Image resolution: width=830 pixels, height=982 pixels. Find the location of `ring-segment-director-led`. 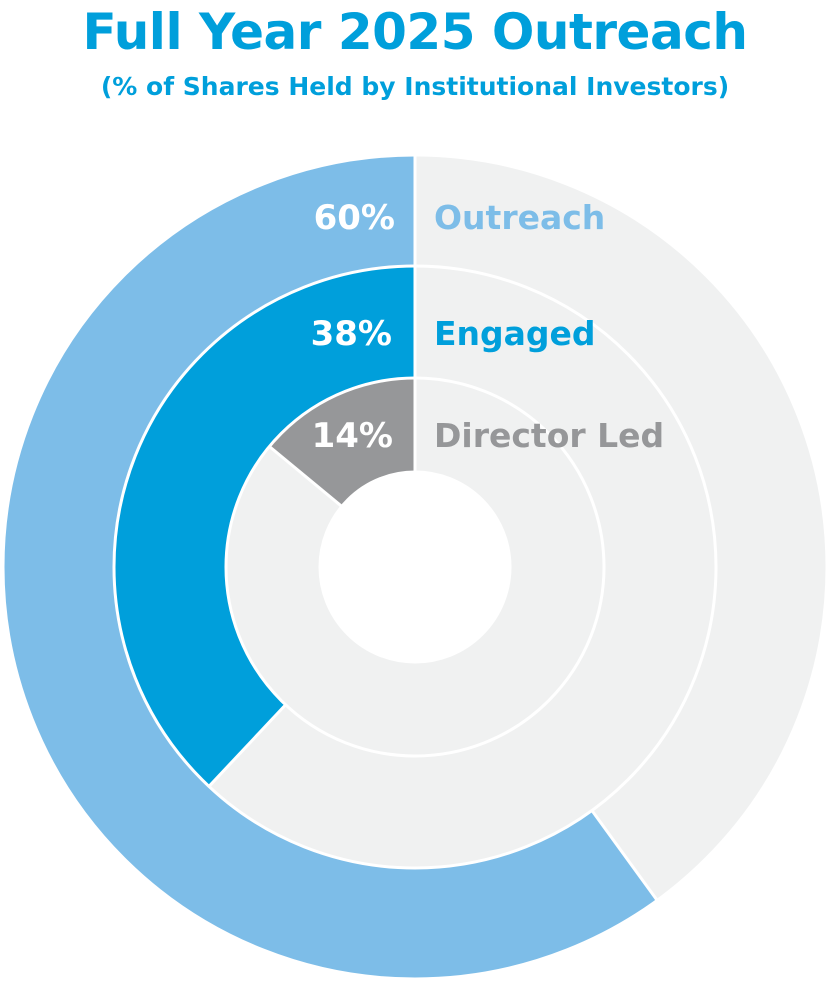

ring-segment-director-led is located at coordinates (342, 442).